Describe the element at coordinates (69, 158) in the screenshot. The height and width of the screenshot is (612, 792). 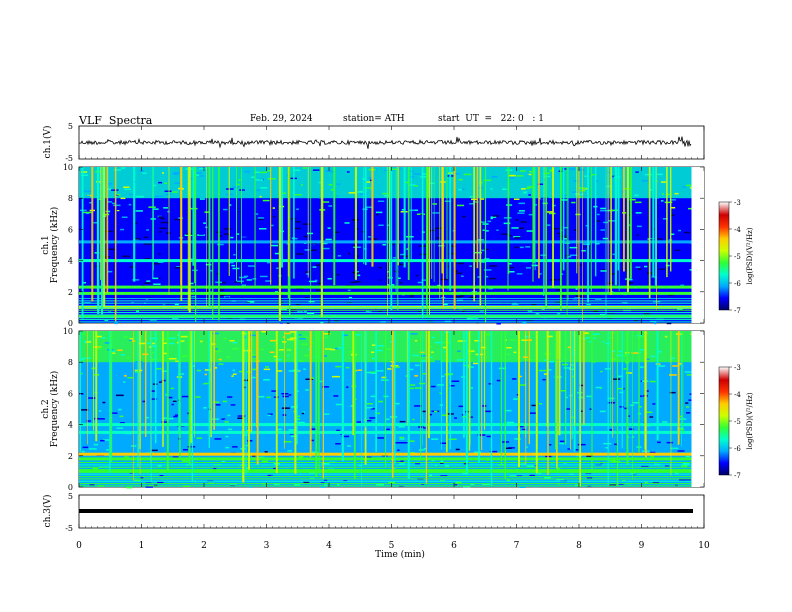
I see `ch1-tick-bottom: -5` at that location.